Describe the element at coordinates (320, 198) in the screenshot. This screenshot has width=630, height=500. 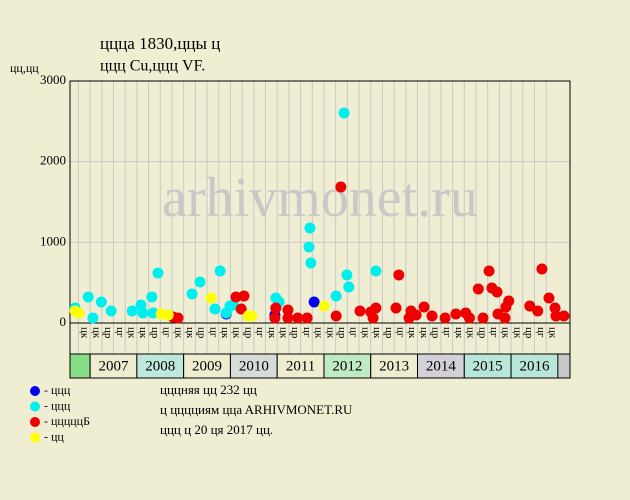
I see `watermark: arhivmonet.ru` at that location.